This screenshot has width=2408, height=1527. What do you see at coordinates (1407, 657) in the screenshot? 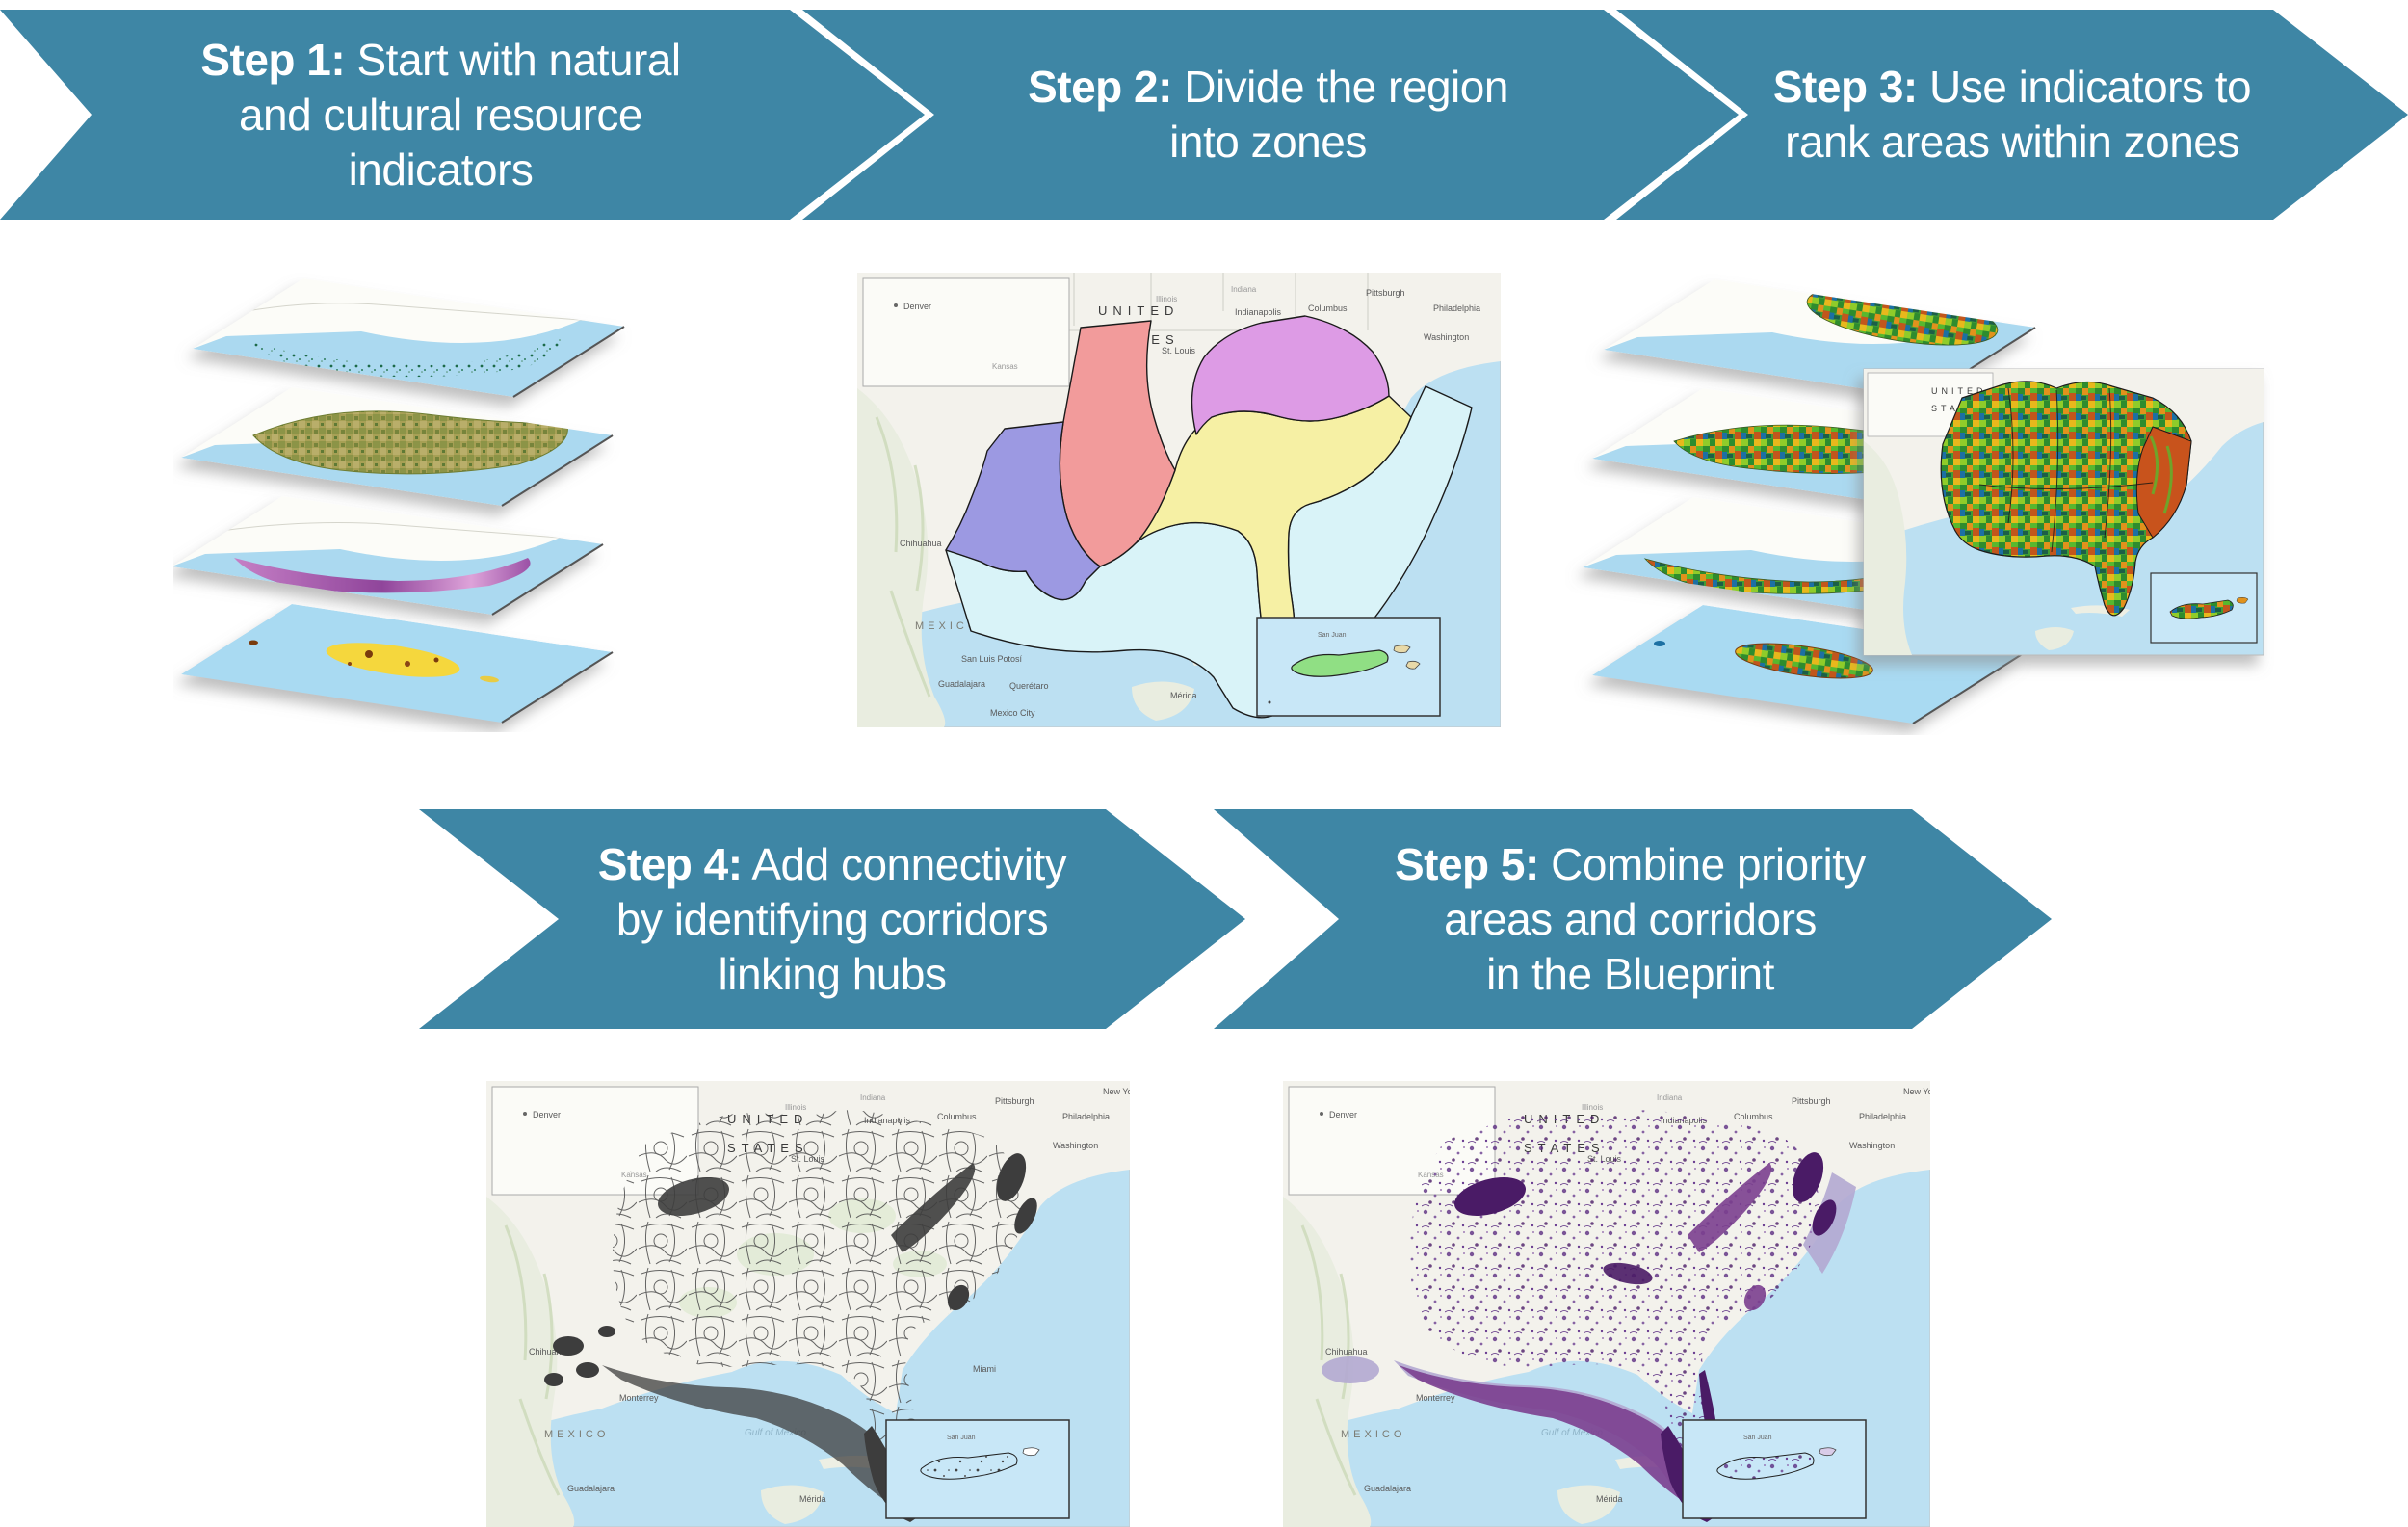
I see `inset-islets` at bounding box center [1407, 657].